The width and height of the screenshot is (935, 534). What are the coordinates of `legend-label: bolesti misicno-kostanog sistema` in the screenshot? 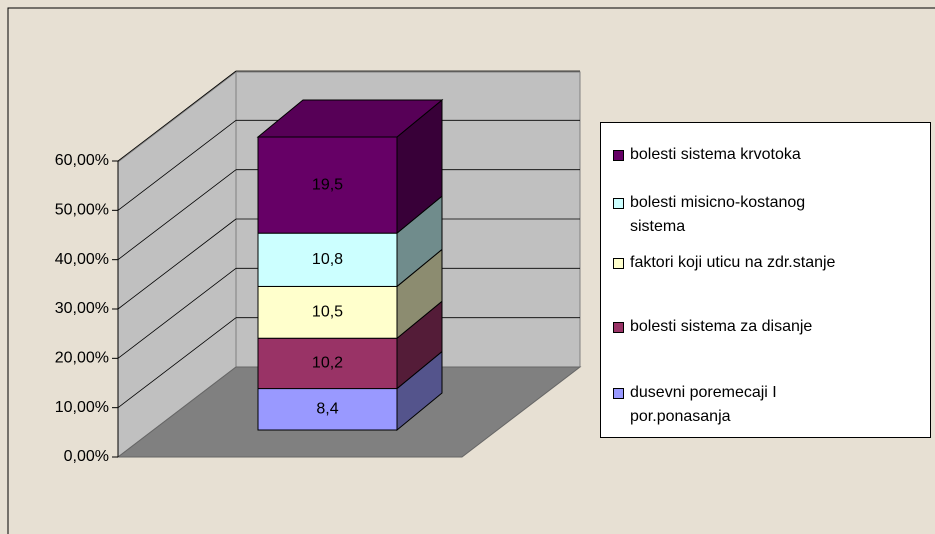 It's located at (718, 214).